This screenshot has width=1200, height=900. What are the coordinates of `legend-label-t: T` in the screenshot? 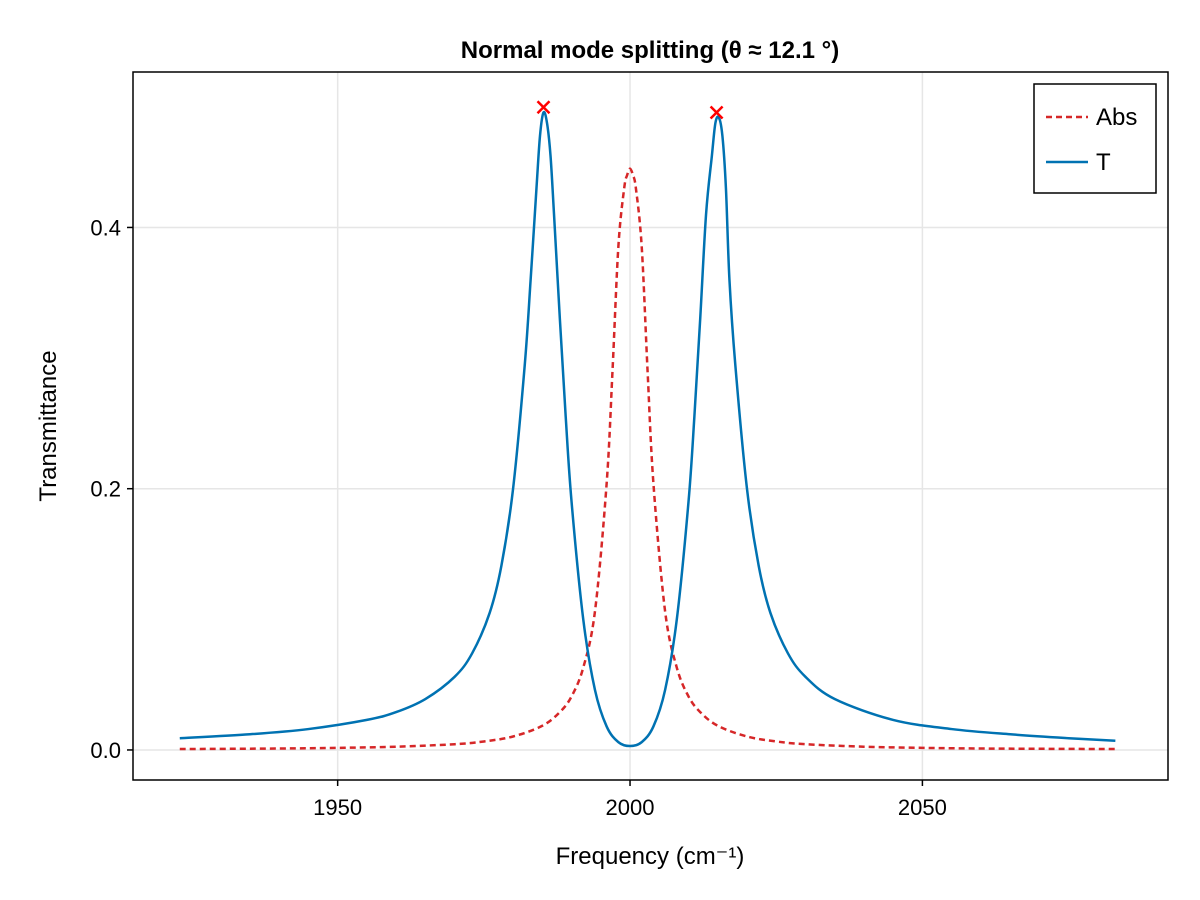 It's located at (1103, 162).